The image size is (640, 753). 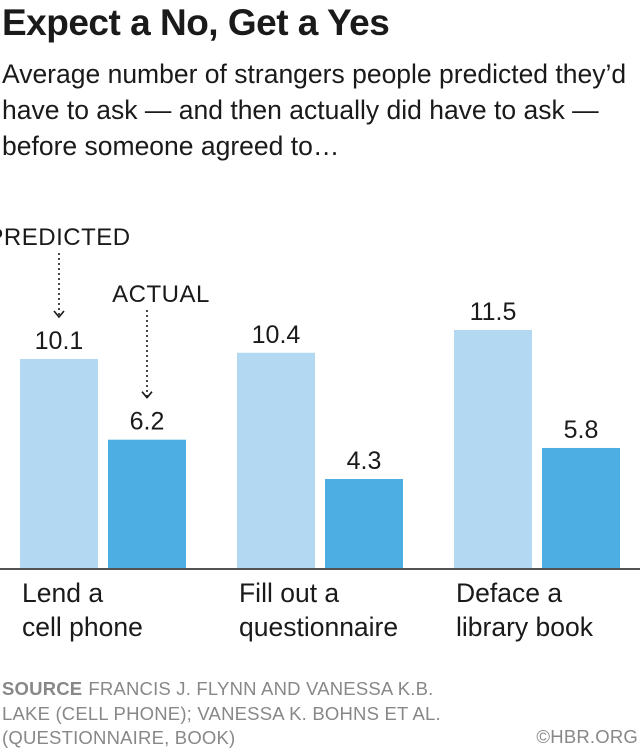 I want to click on category-label: Deface a, so click(x=509, y=593).